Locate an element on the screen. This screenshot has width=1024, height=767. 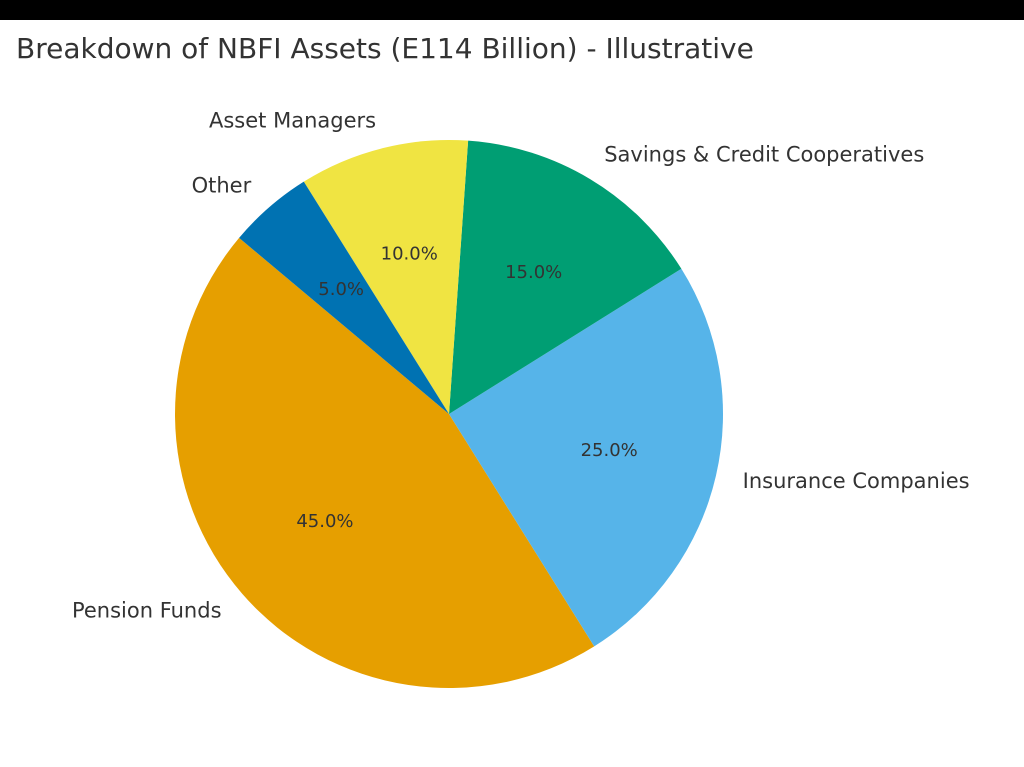
top-bar is located at coordinates (512, 10).